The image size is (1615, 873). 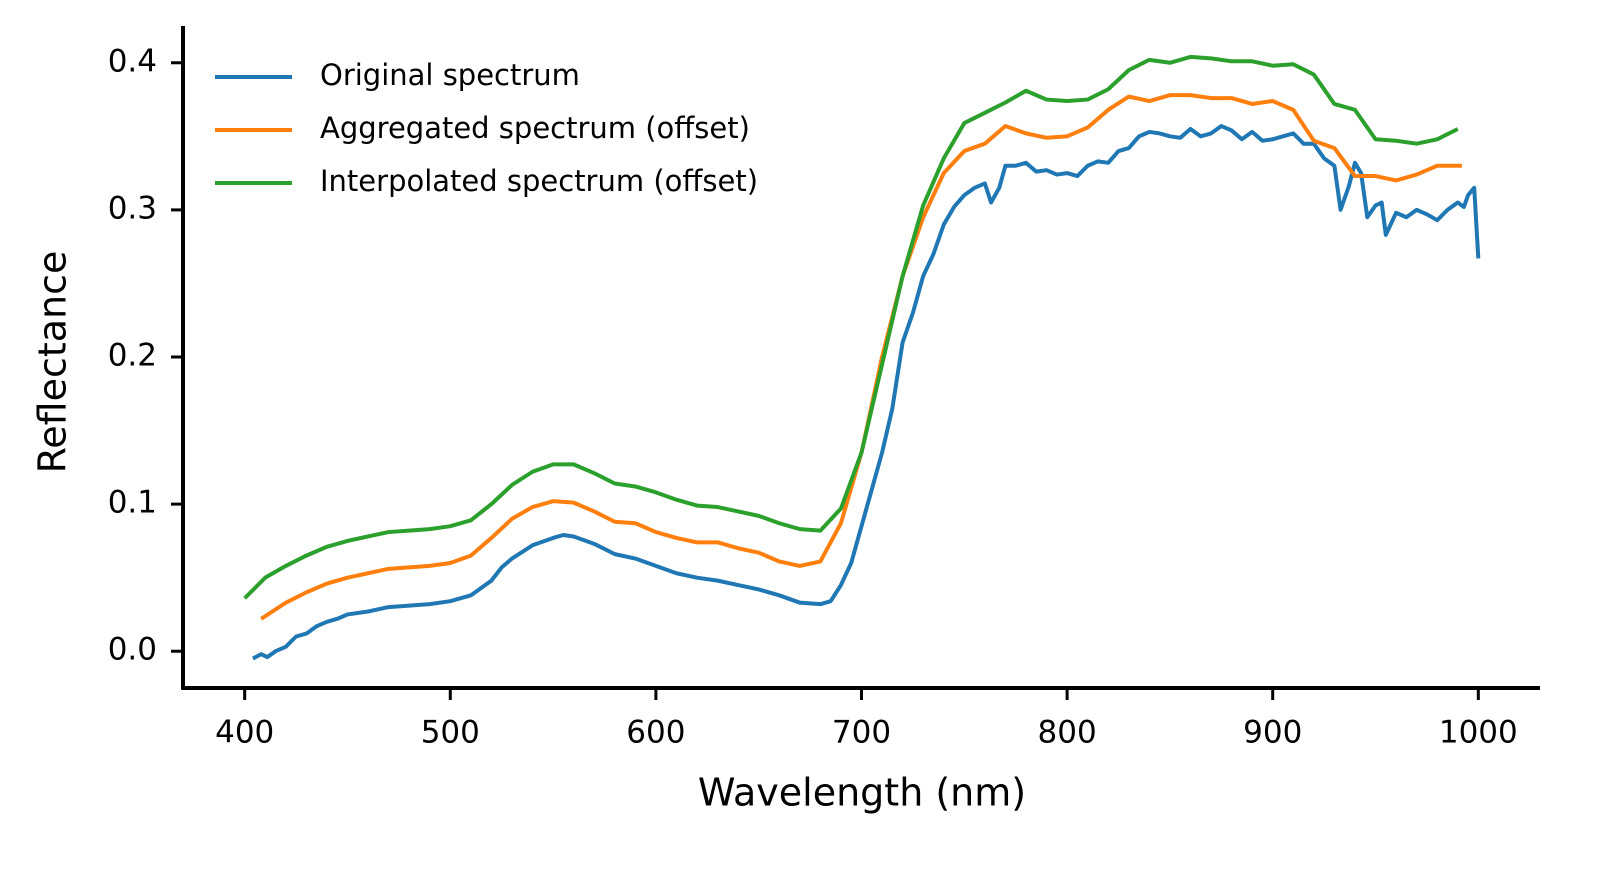 I want to click on y-tick-label: 0.2, so click(x=132, y=356).